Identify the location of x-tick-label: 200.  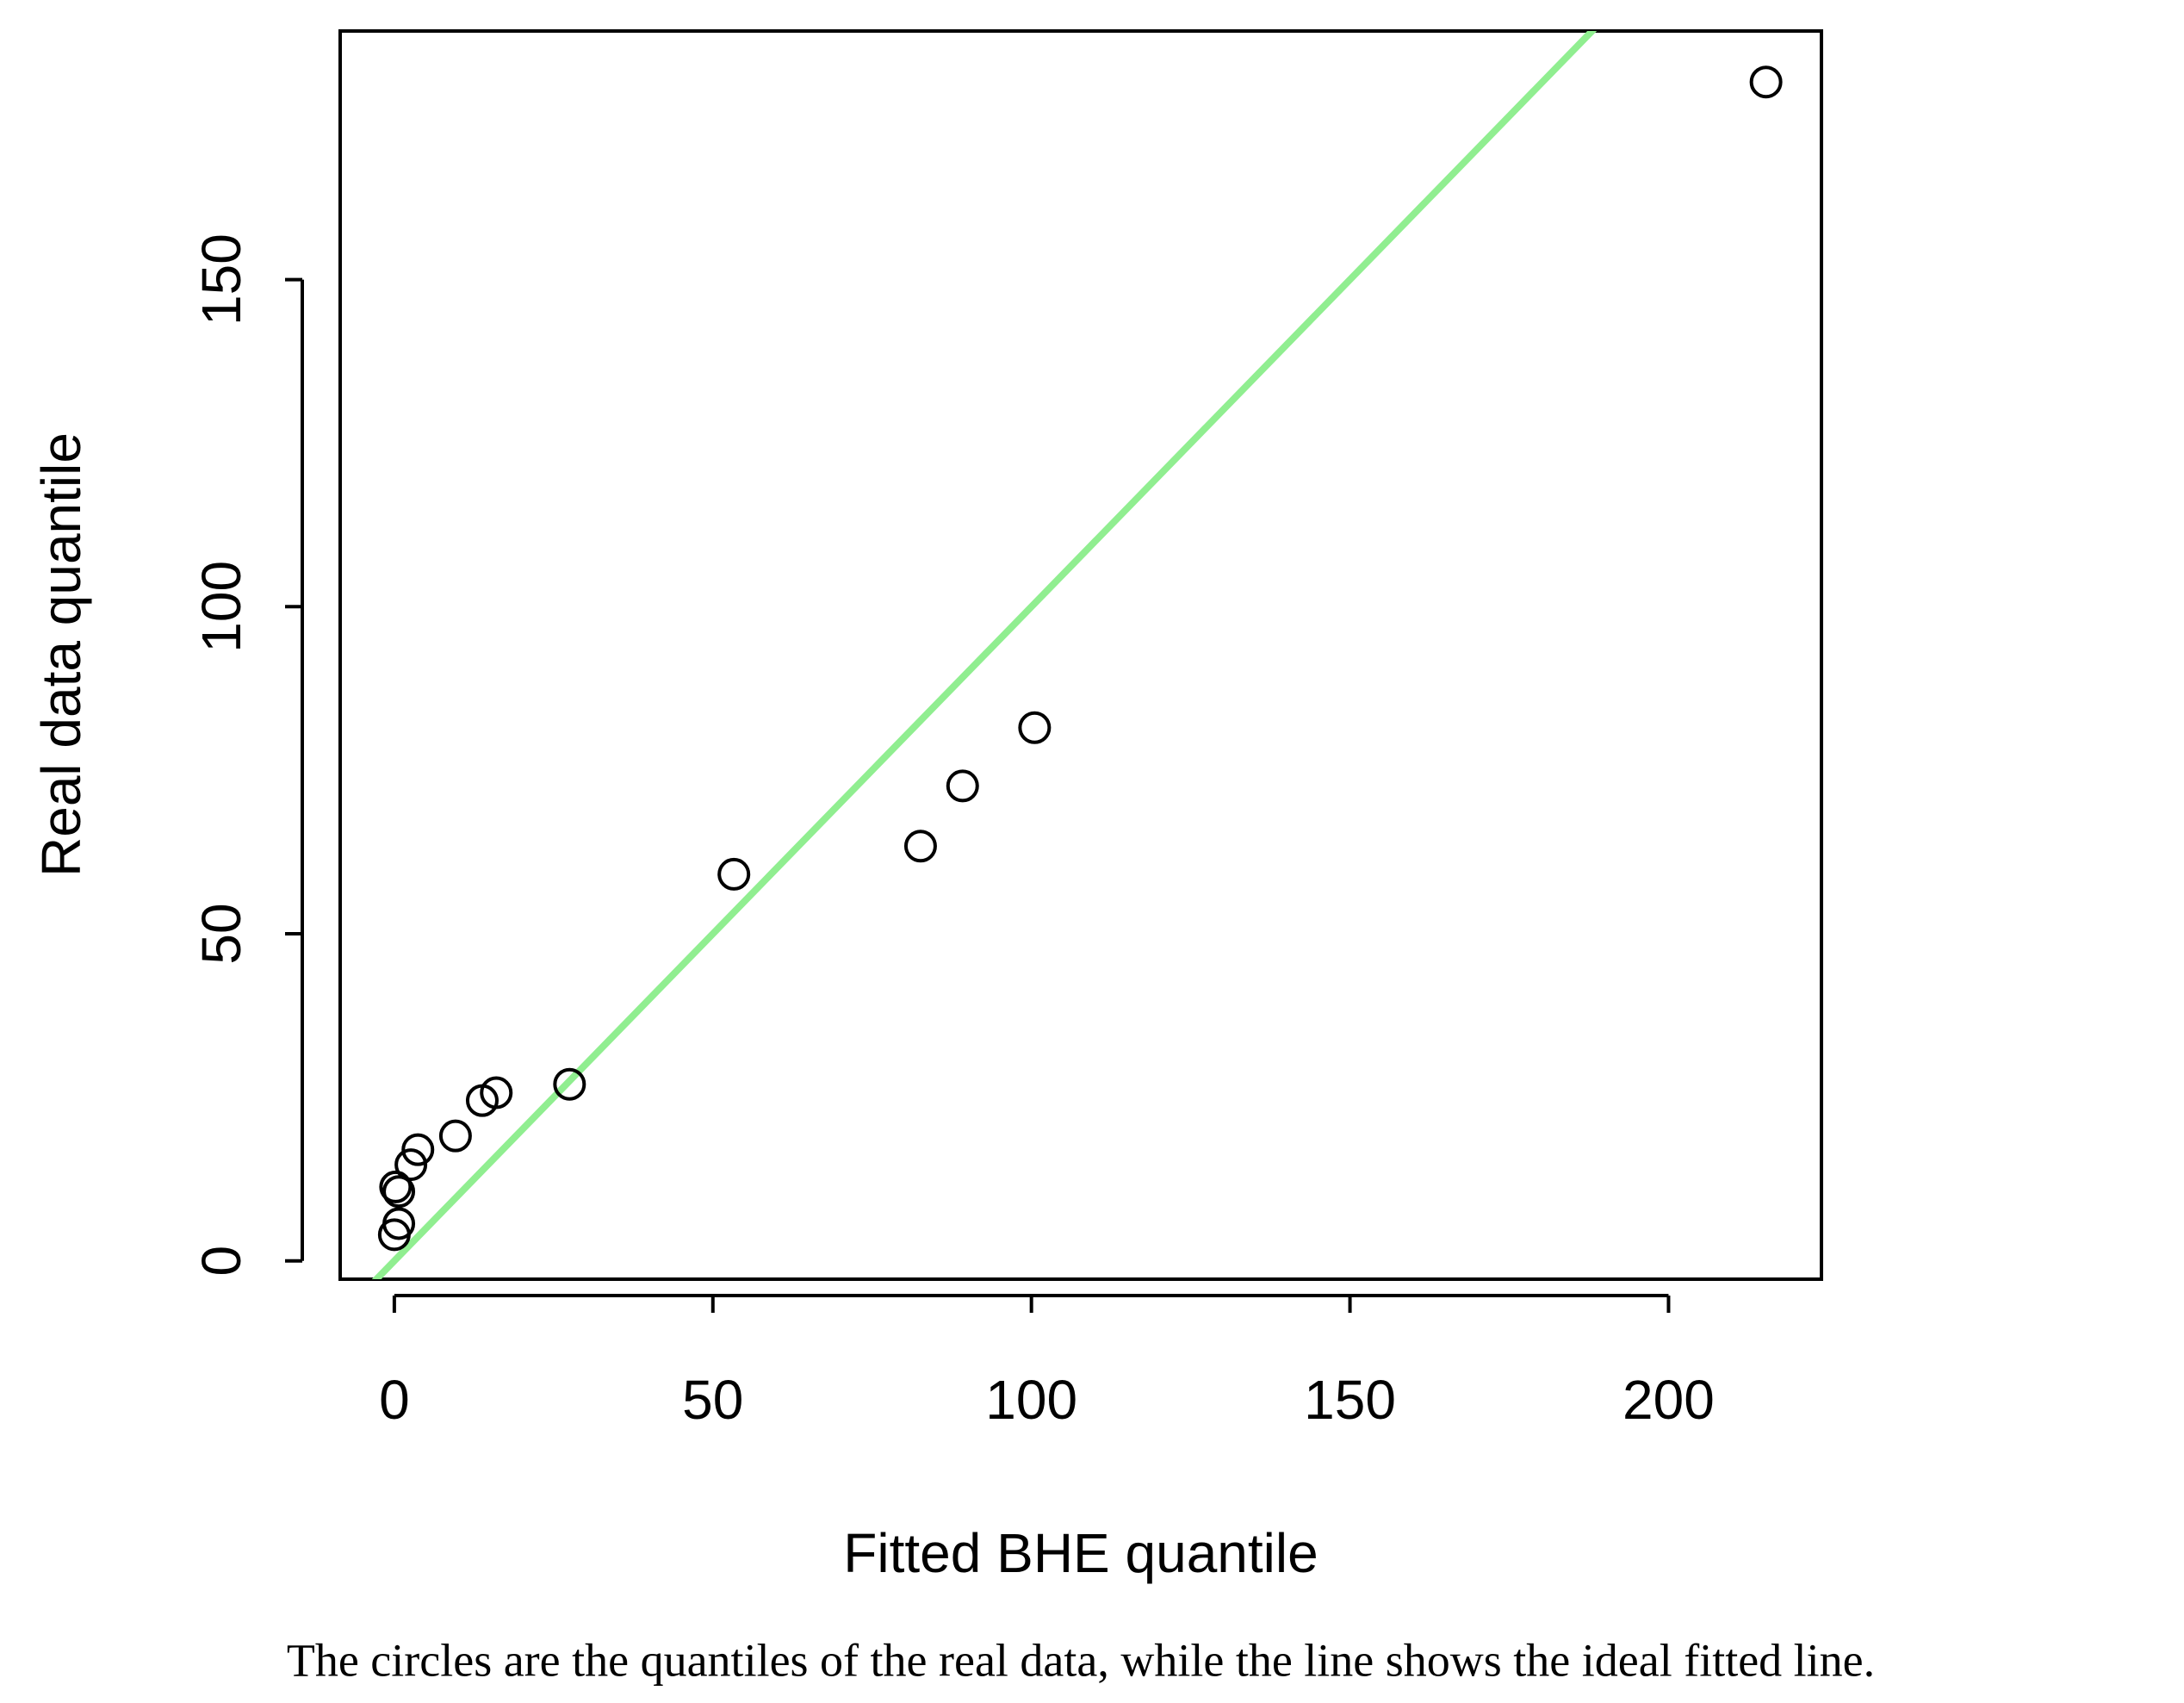
(1668, 1400).